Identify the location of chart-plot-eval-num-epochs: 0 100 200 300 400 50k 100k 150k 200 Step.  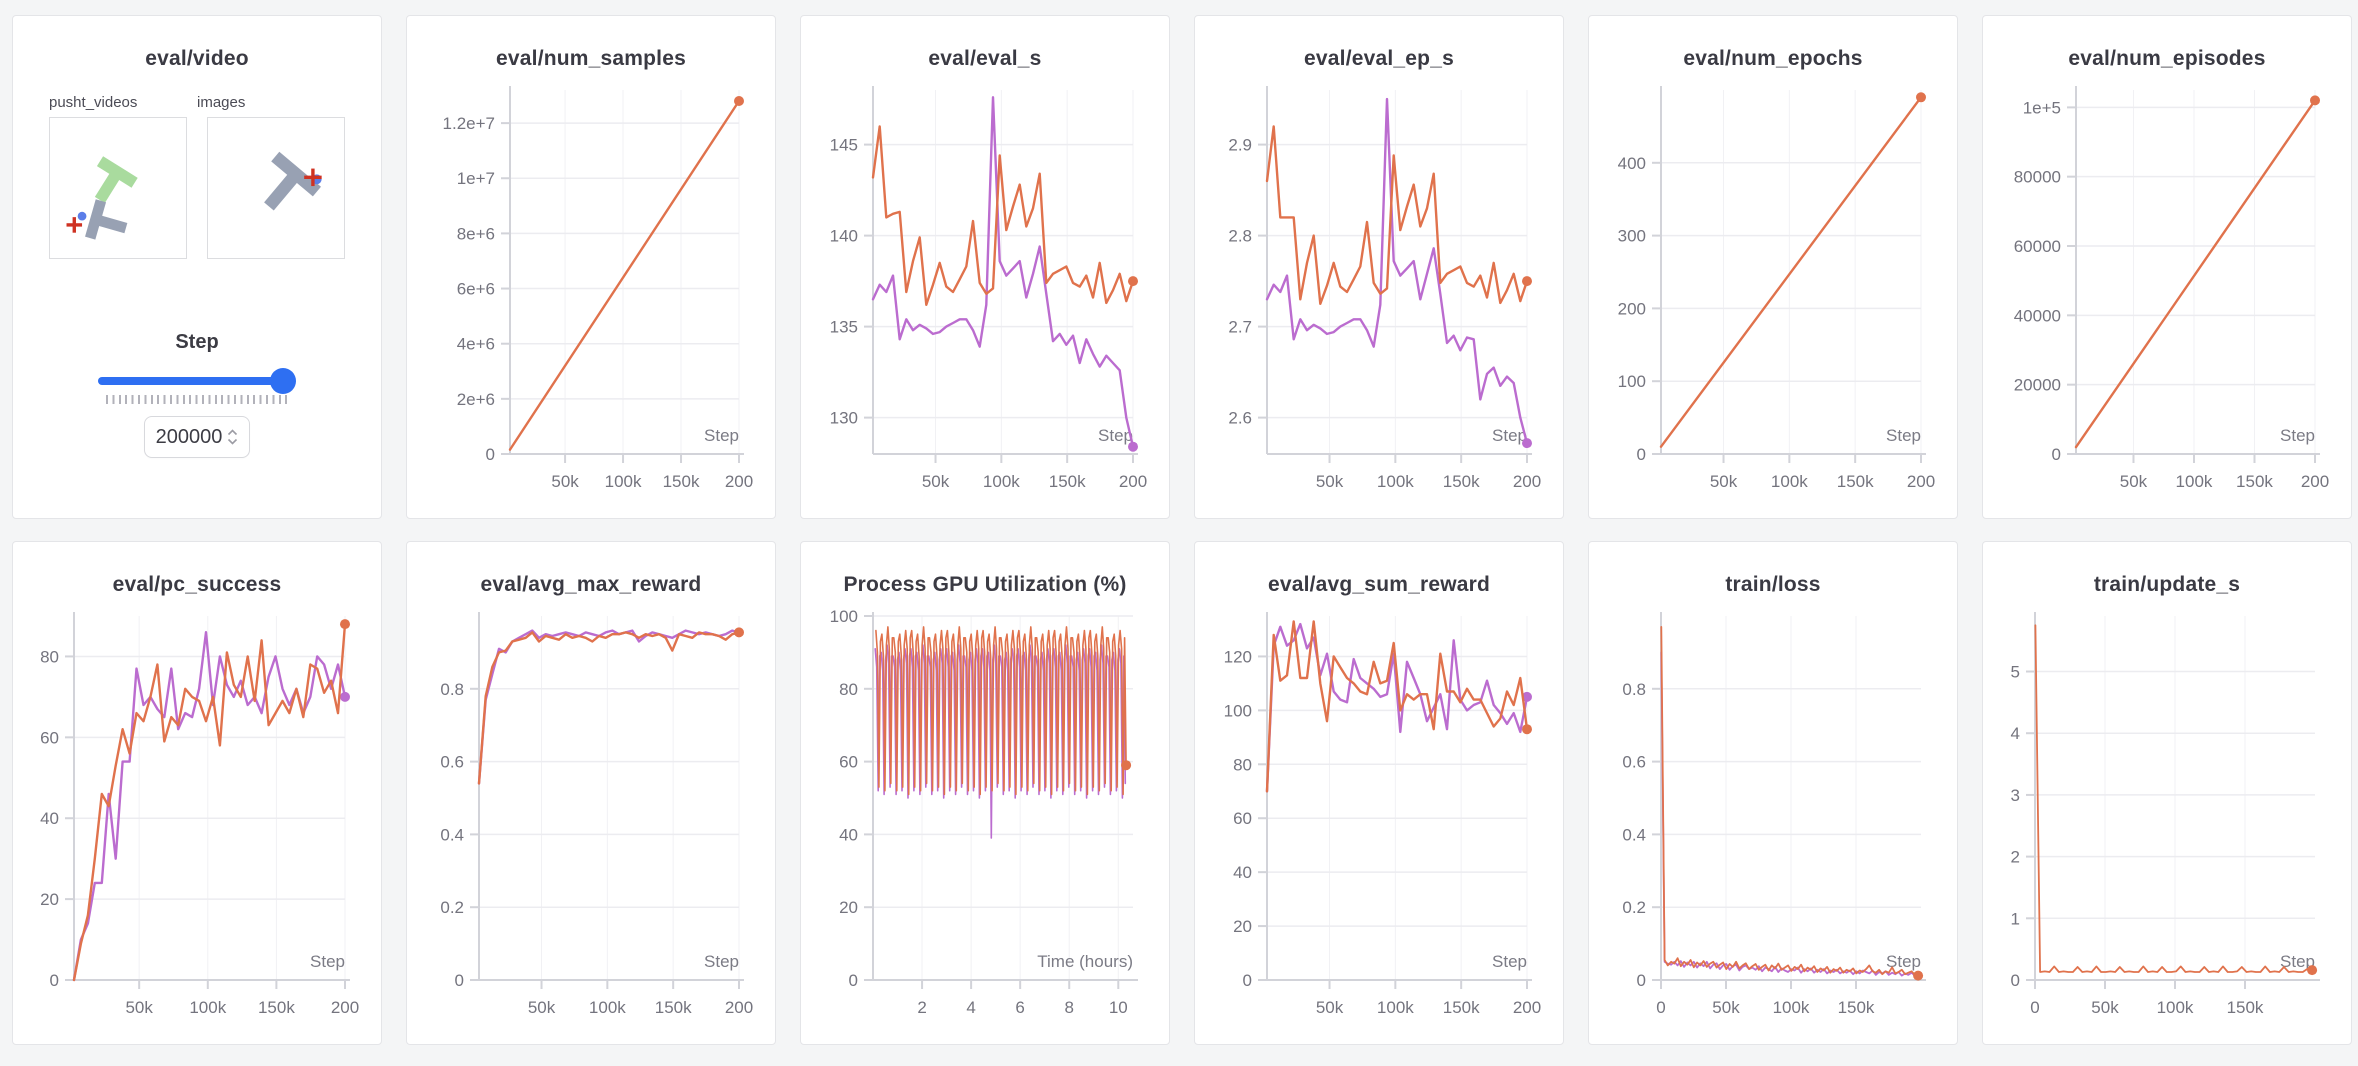
(1773, 294).